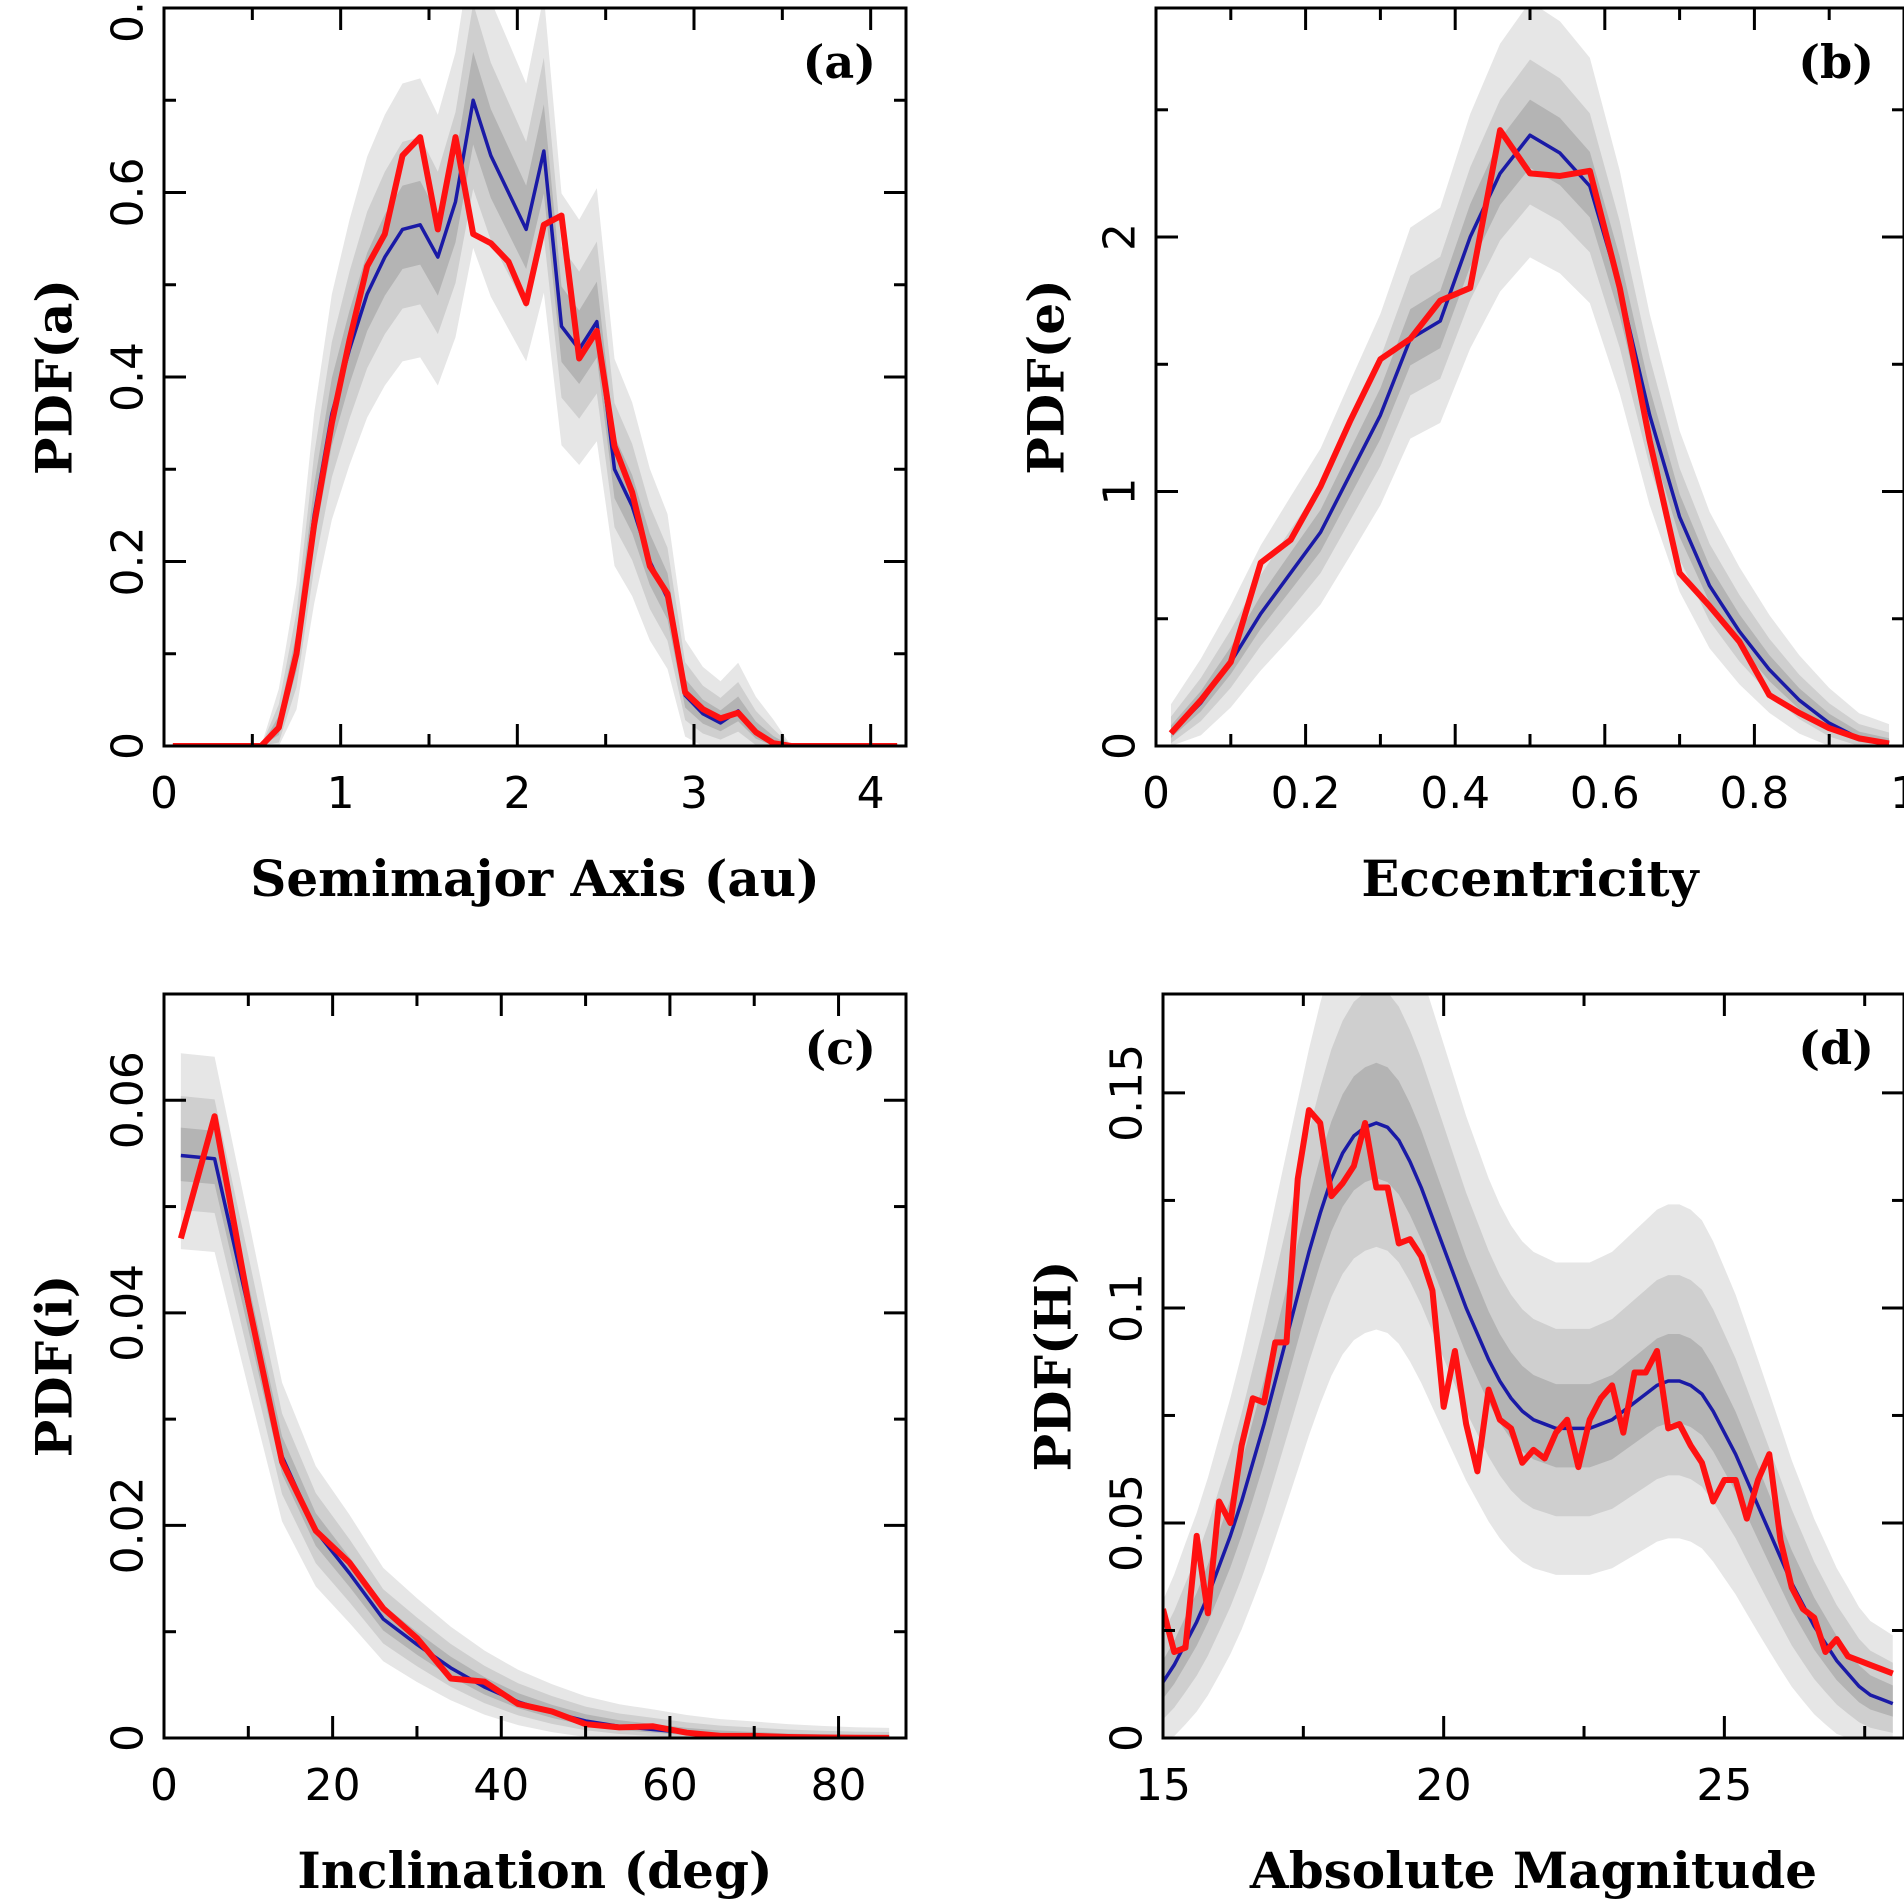 Image resolution: width=1904 pixels, height=1901 pixels. What do you see at coordinates (128, 1100) in the screenshot?
I see `y-tick-label: 0.06` at bounding box center [128, 1100].